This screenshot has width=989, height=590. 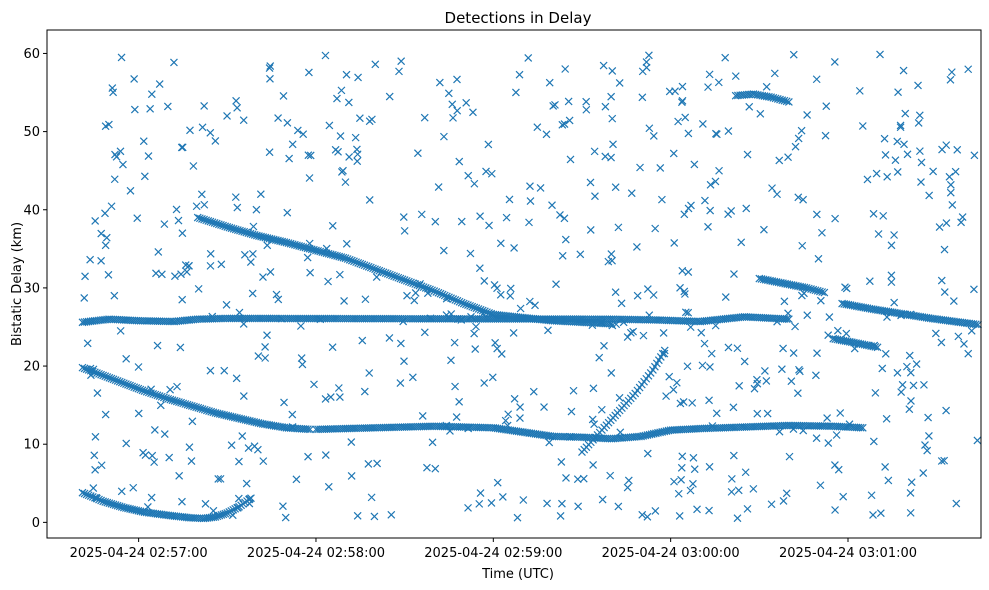 What do you see at coordinates (31, 445) in the screenshot?
I see `y-tick-label: 10` at bounding box center [31, 445].